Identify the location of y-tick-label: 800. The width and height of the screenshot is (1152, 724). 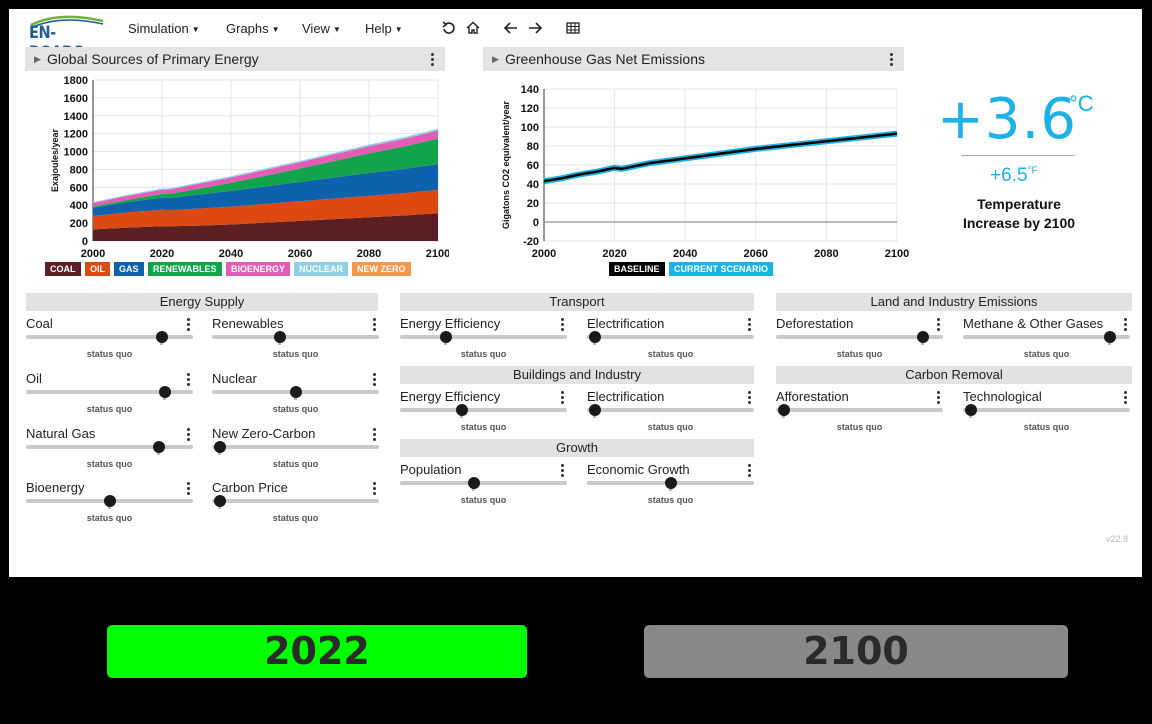
(79, 170).